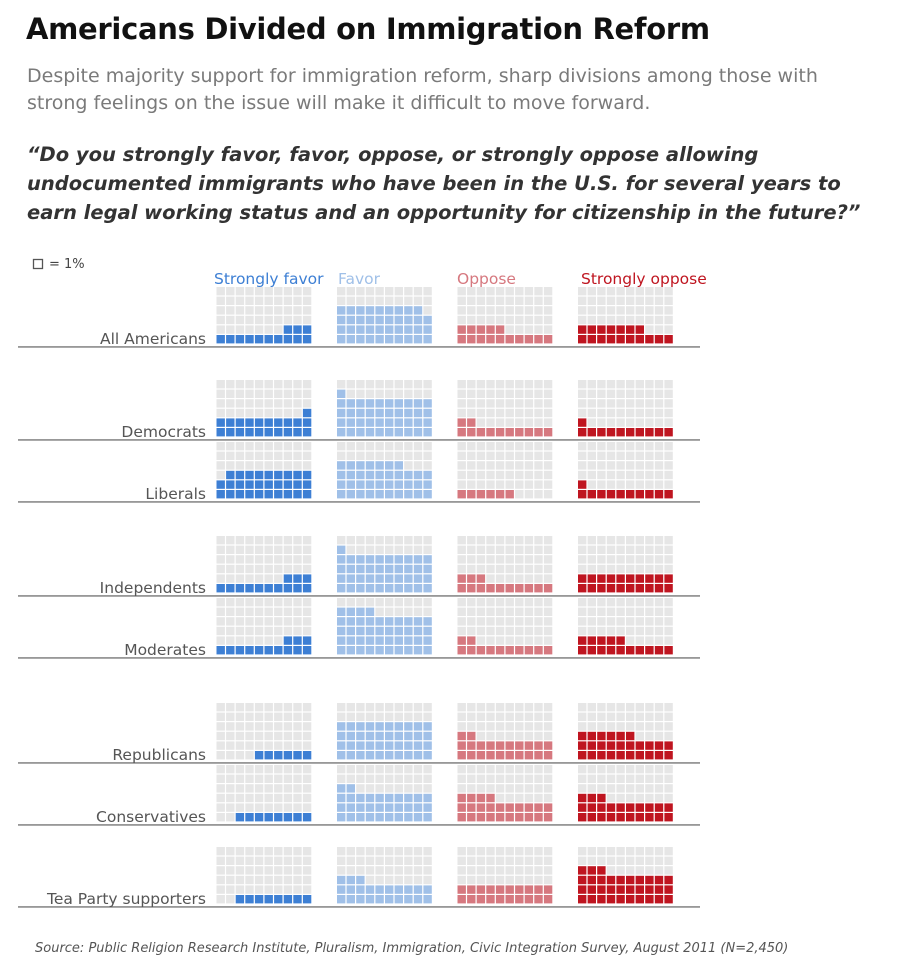 Image resolution: width=897 pixels, height=979 pixels. I want to click on waffle-block-favor, so click(384, 564).